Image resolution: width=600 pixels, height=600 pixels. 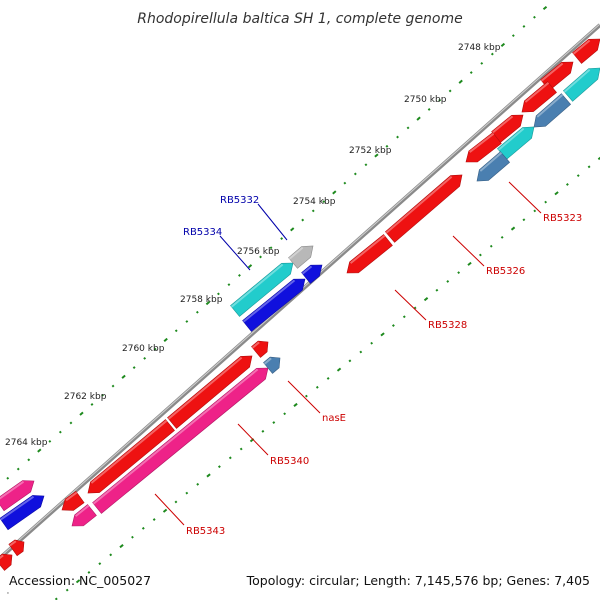 What do you see at coordinates (272, 365) in the screenshot?
I see `gene-arrow-nase` at bounding box center [272, 365].